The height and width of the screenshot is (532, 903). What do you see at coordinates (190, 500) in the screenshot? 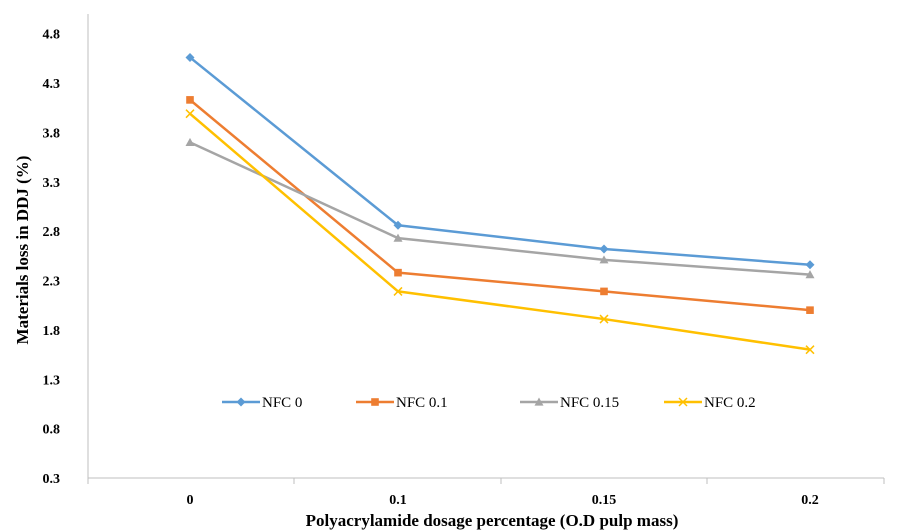
I see `x-tick-label: 0` at bounding box center [190, 500].